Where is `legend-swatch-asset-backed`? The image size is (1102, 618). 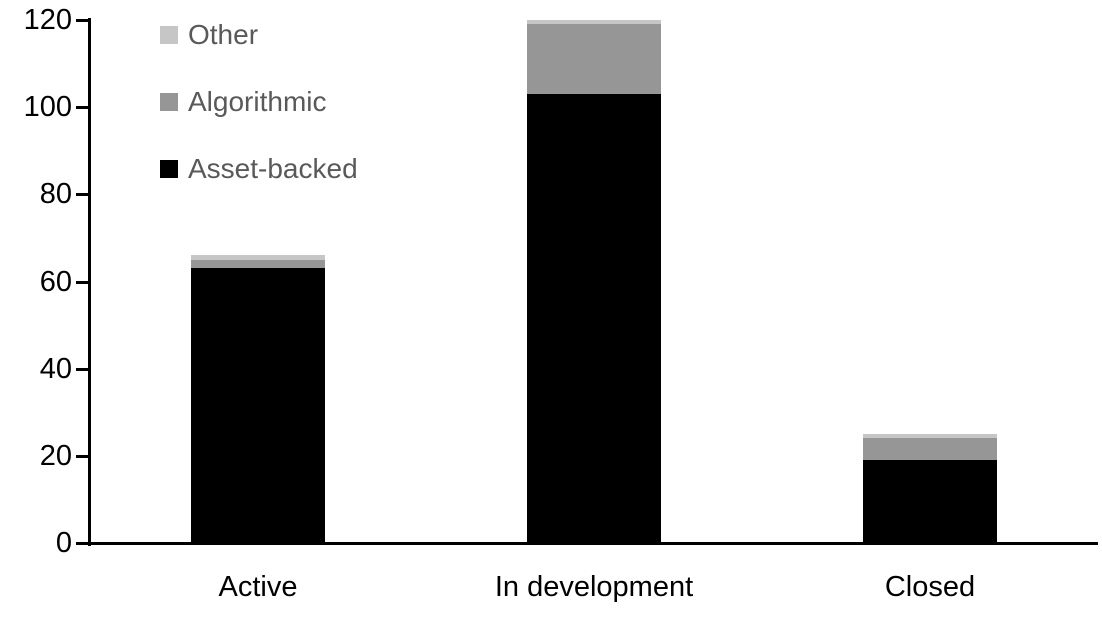
legend-swatch-asset-backed is located at coordinates (169, 169).